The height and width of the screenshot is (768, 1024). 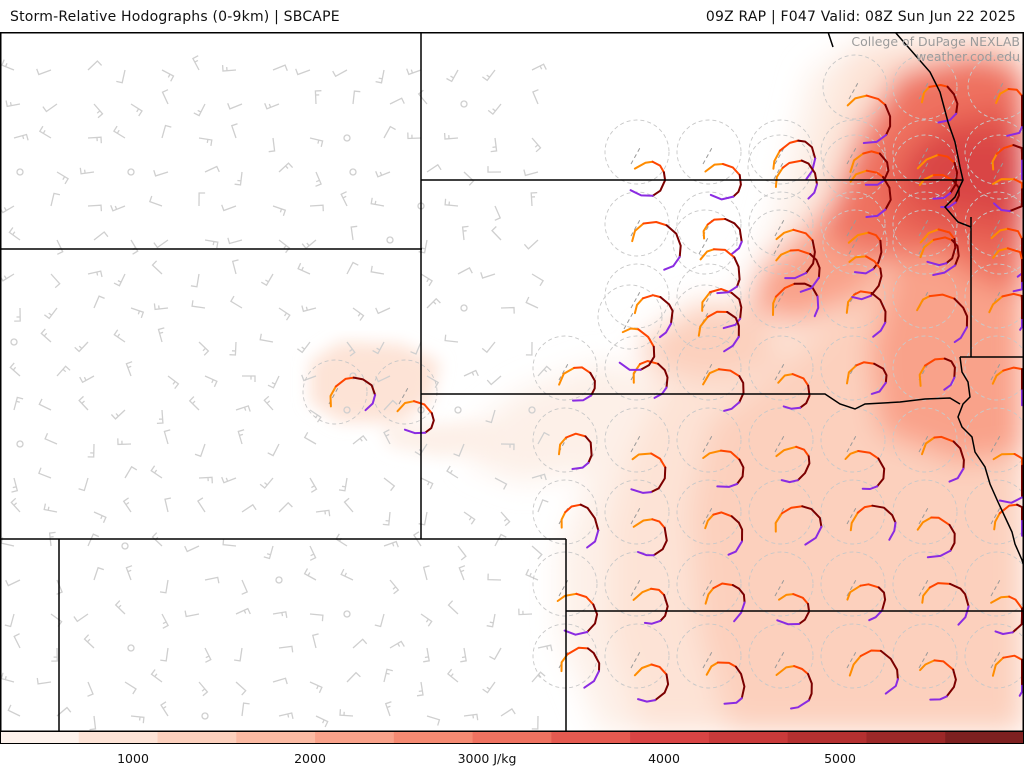 I want to click on sbcape-shading-west, so click(x=410, y=399).